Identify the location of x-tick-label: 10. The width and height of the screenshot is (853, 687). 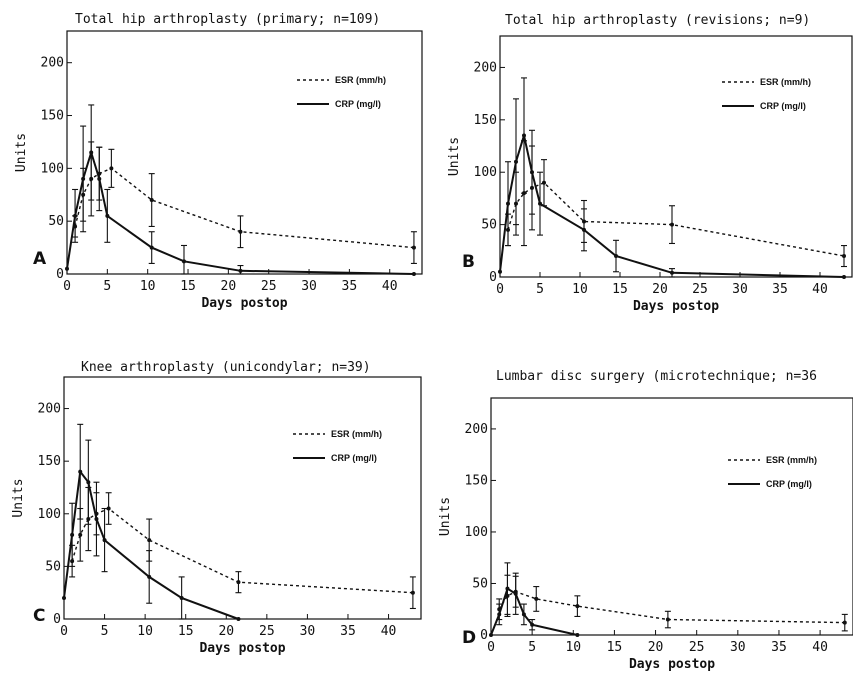
(573, 647).